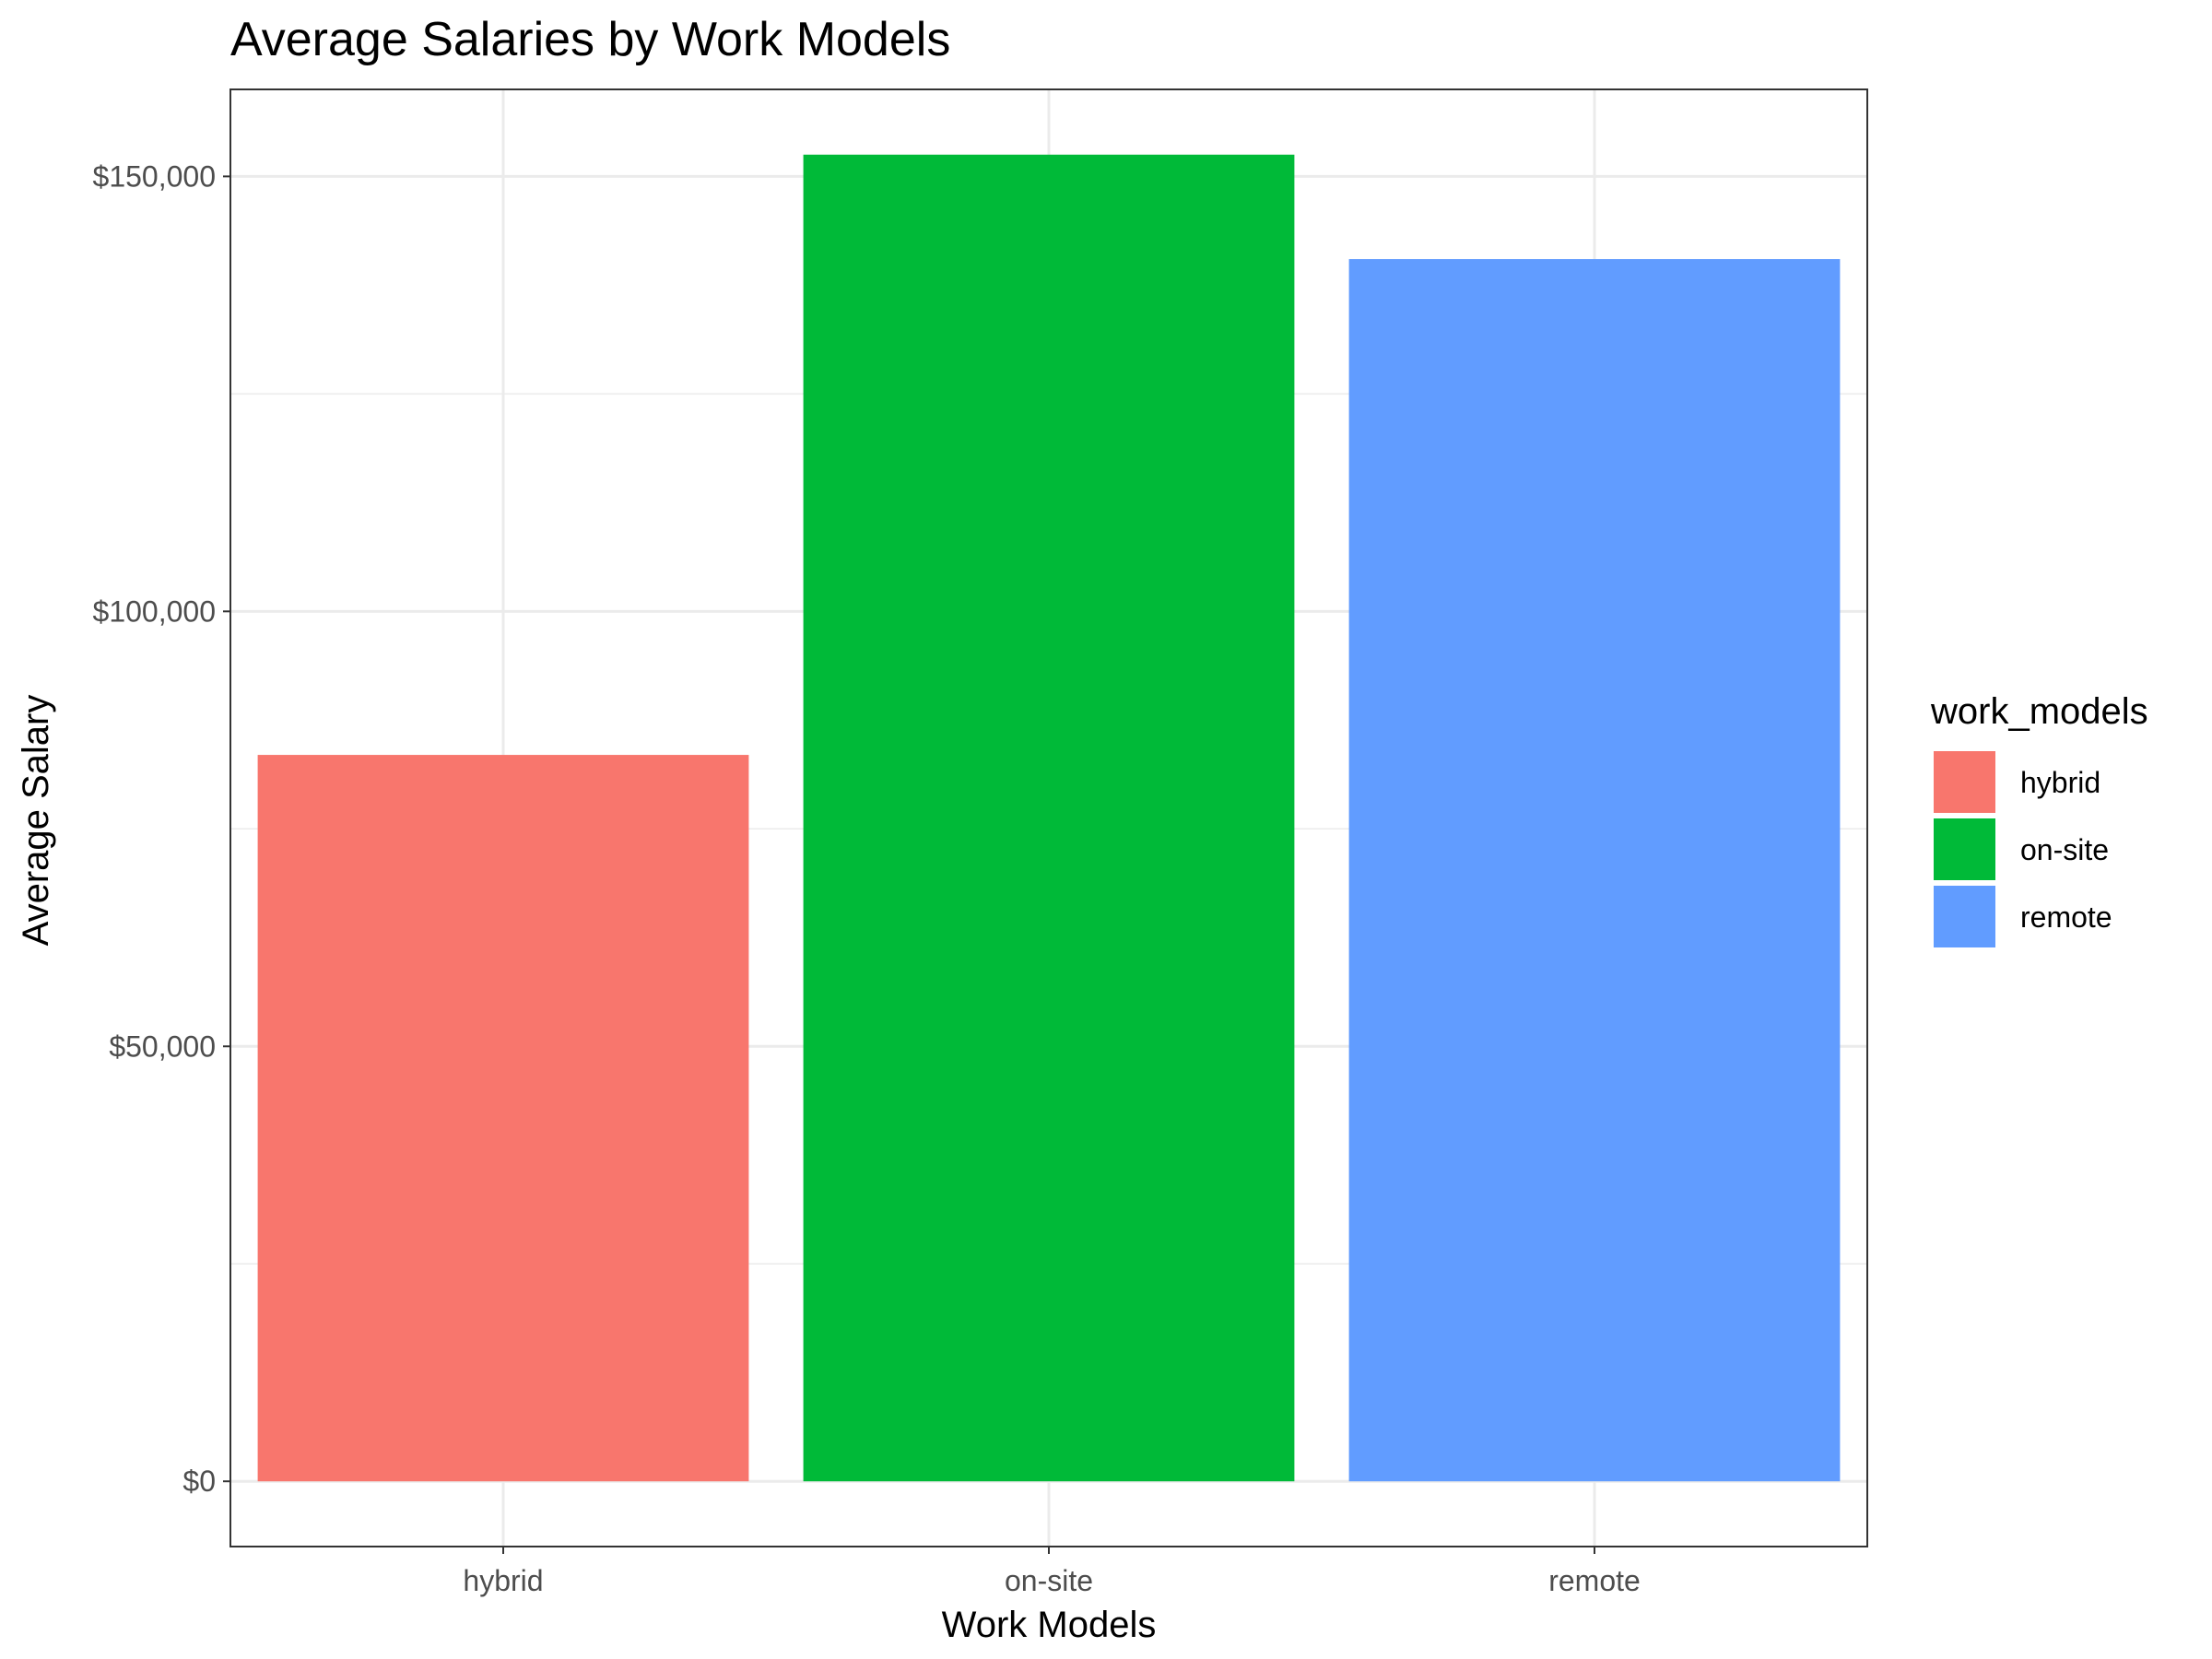 The height and width of the screenshot is (1659, 2212). Describe the element at coordinates (1594, 1580) in the screenshot. I see `x-tick-label: remote` at that location.